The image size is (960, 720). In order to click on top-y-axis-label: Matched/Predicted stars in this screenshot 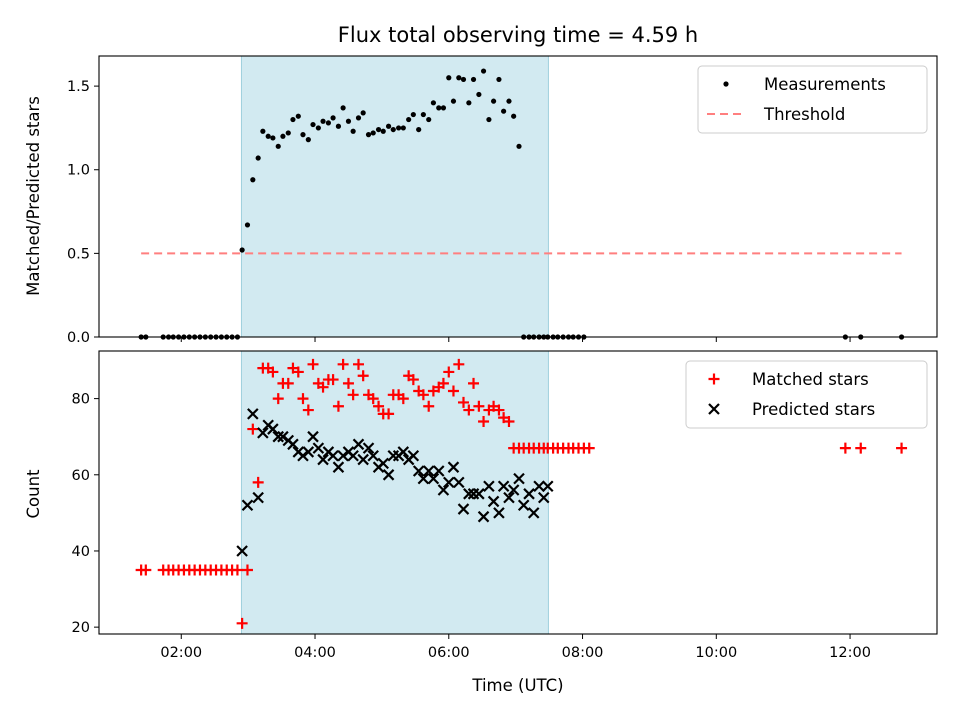, I will do `click(33, 196)`.